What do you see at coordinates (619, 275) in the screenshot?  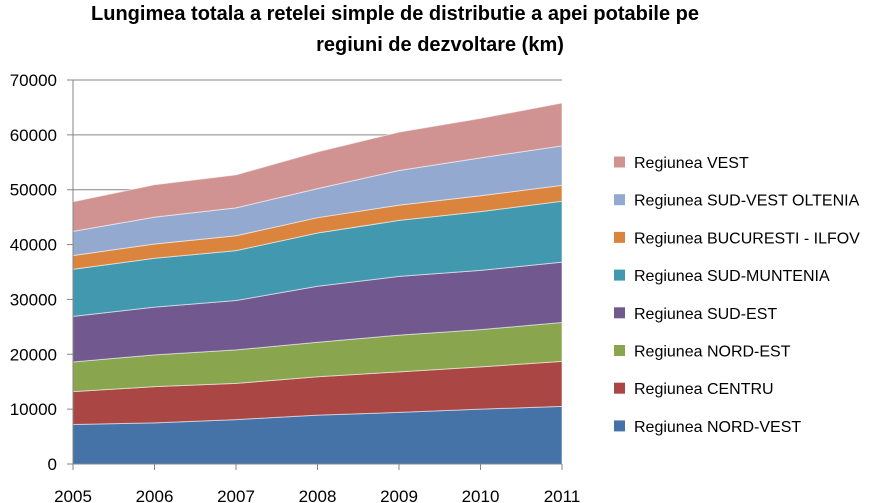 I see `legend-swatch-regiunea-sud-muntenia` at bounding box center [619, 275].